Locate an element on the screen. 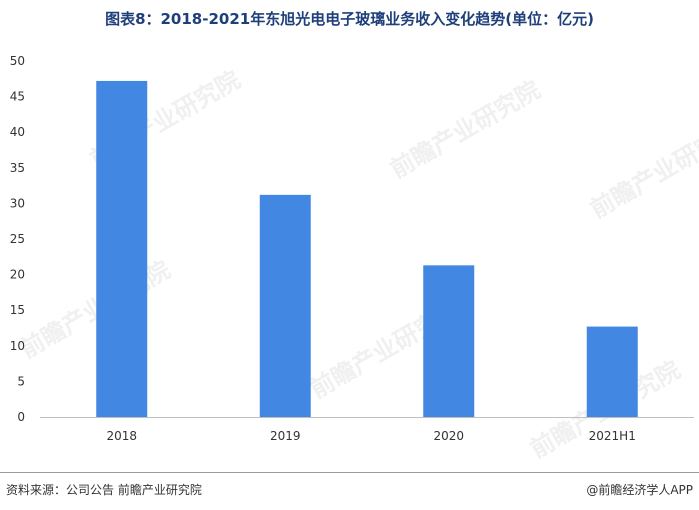 This screenshot has width=699, height=510. bar-2021H1 is located at coordinates (612, 371).